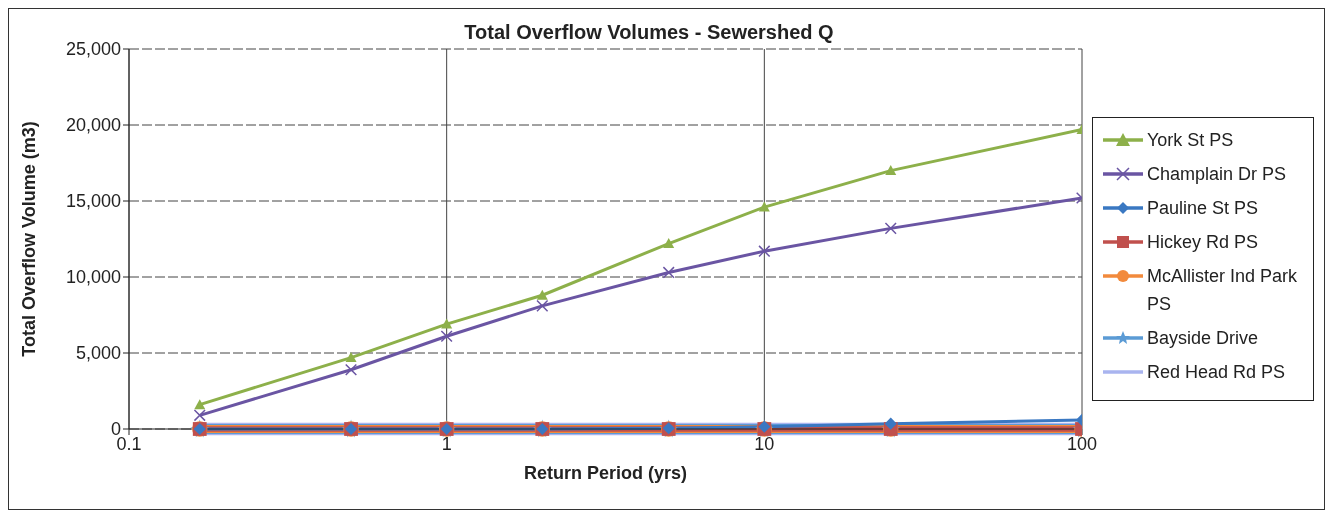 The width and height of the screenshot is (1335, 518). What do you see at coordinates (1190, 140) in the screenshot?
I see `legend-label: York St PS` at bounding box center [1190, 140].